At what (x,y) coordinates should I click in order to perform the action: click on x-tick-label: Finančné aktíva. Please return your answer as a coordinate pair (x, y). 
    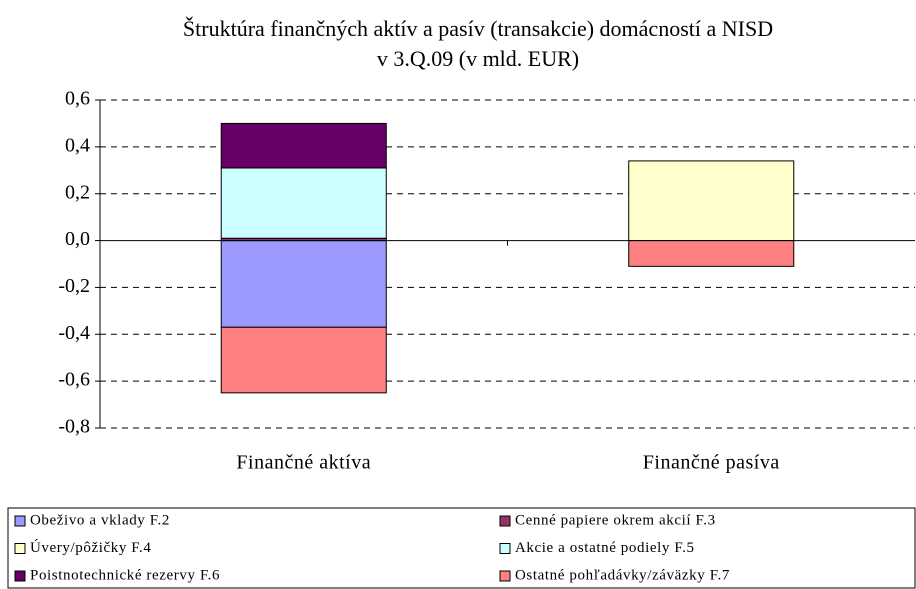
    Looking at the image, I should click on (303, 463).